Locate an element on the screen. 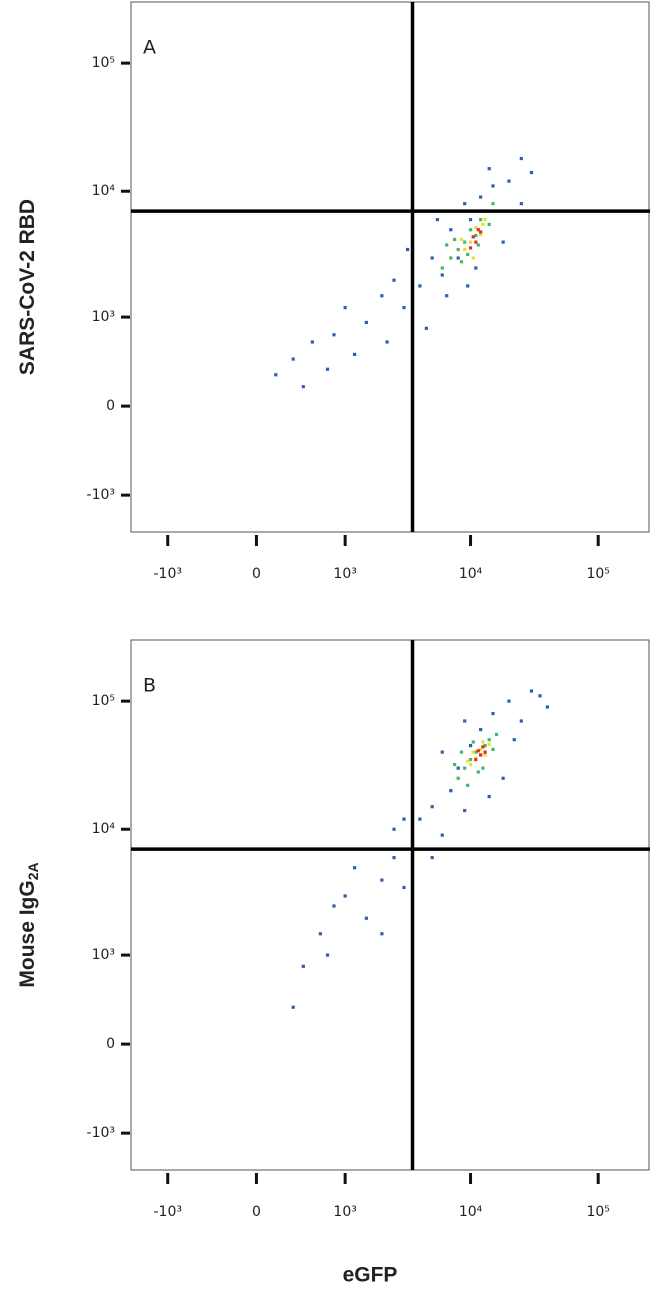  x-tick-label: 10⁵ is located at coordinates (597, 1212).